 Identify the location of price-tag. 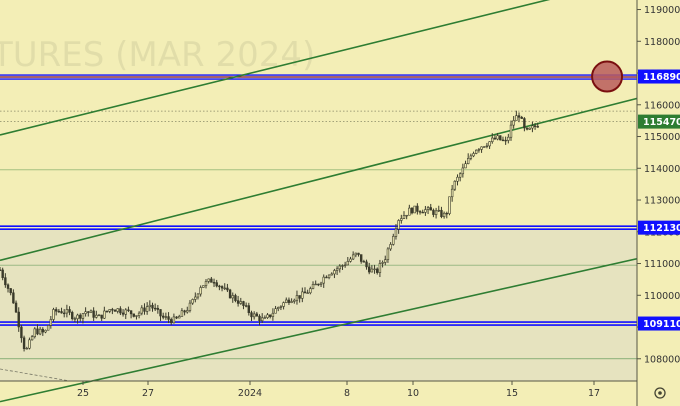
(659, 121).